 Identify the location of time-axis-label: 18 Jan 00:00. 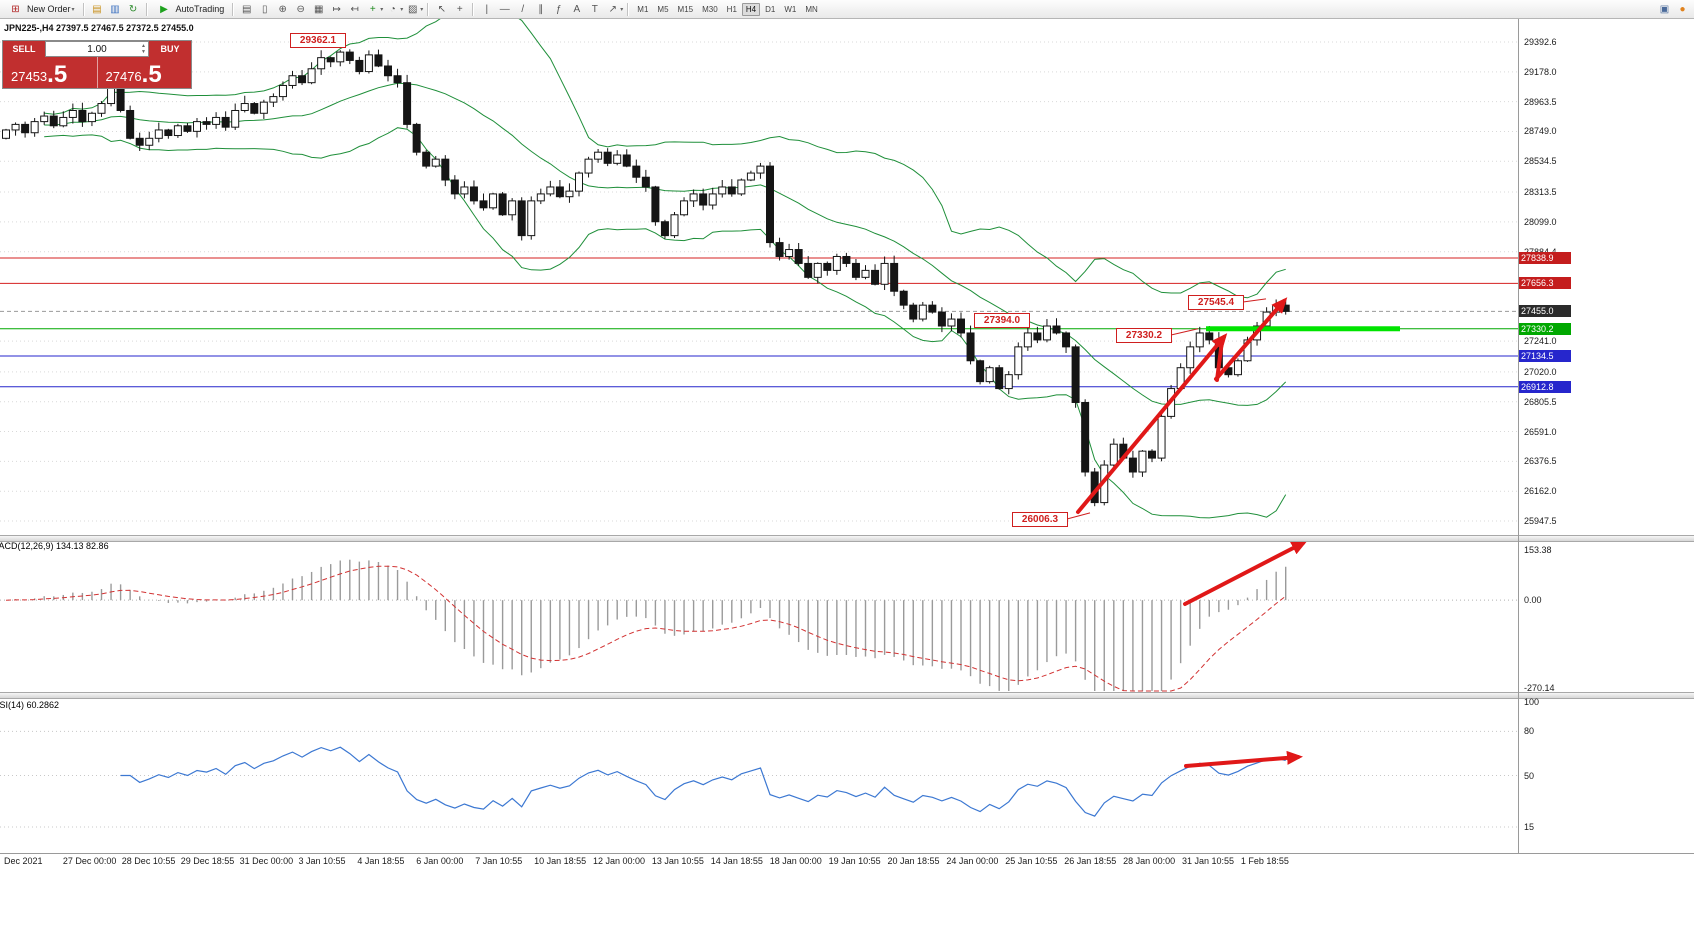
(795, 861).